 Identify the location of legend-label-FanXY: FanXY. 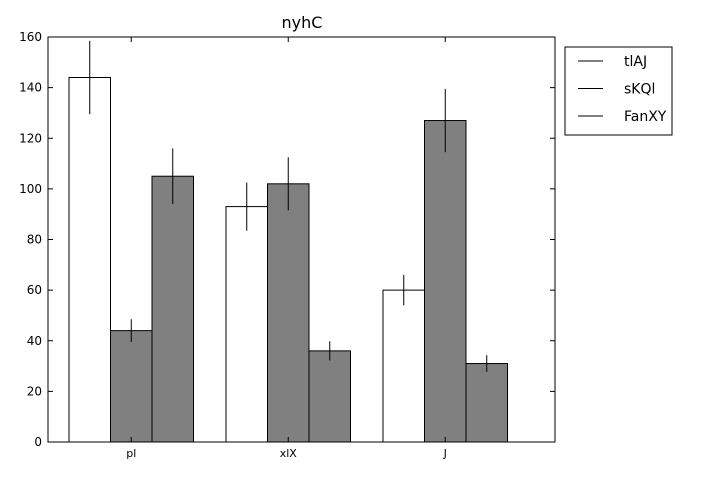
(645, 117).